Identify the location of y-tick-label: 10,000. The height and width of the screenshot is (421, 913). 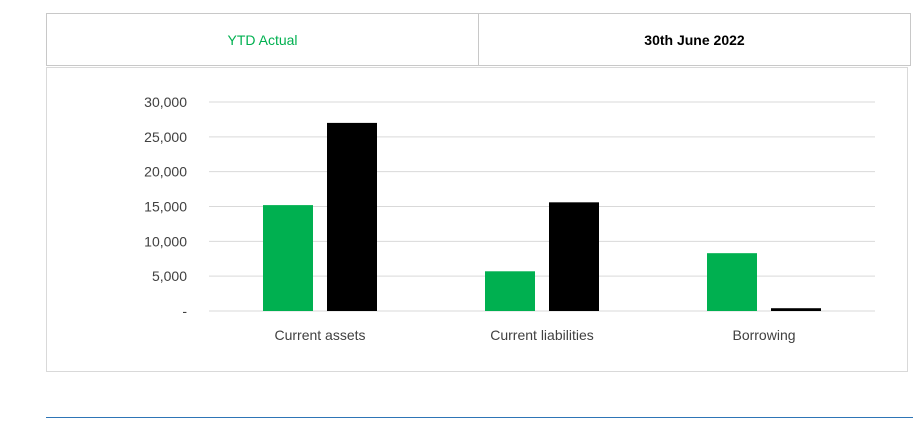
(165, 241).